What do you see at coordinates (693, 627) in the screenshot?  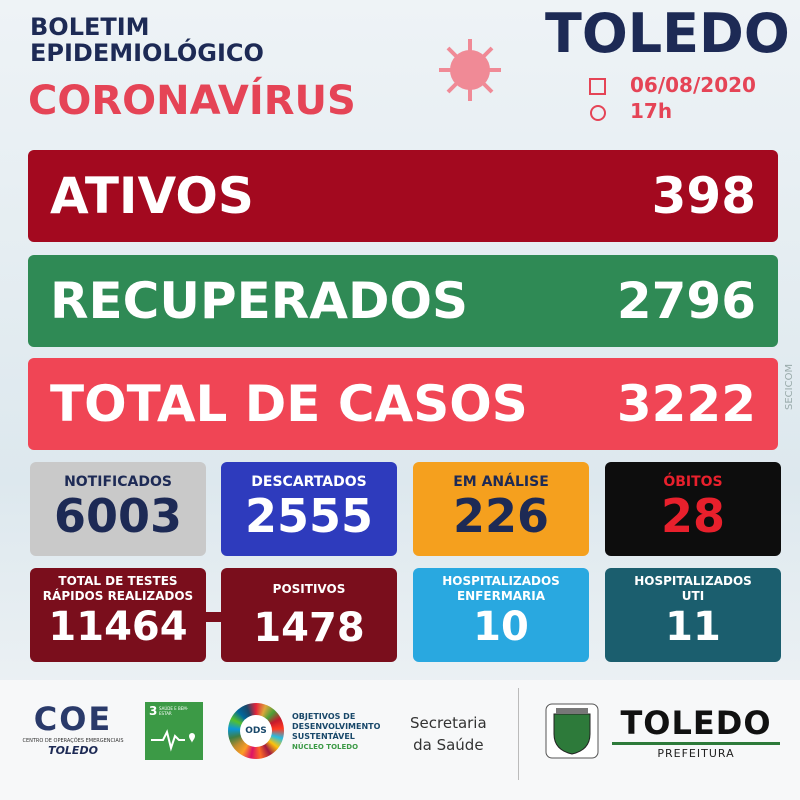 I see `stat-value: 11` at bounding box center [693, 627].